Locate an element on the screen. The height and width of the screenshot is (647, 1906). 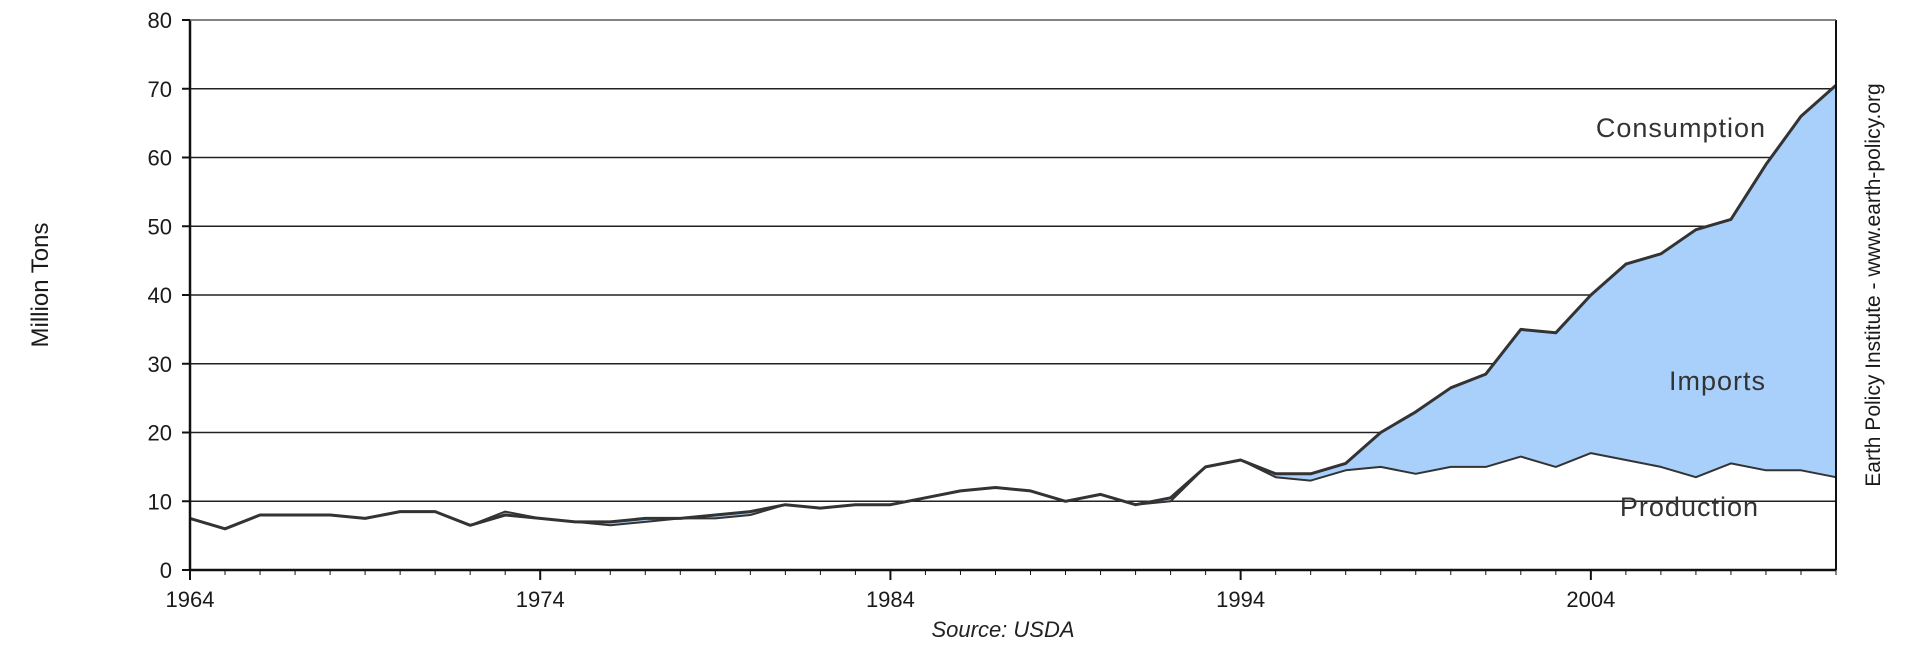
y-tick-label-20: 20 is located at coordinates (160, 433).